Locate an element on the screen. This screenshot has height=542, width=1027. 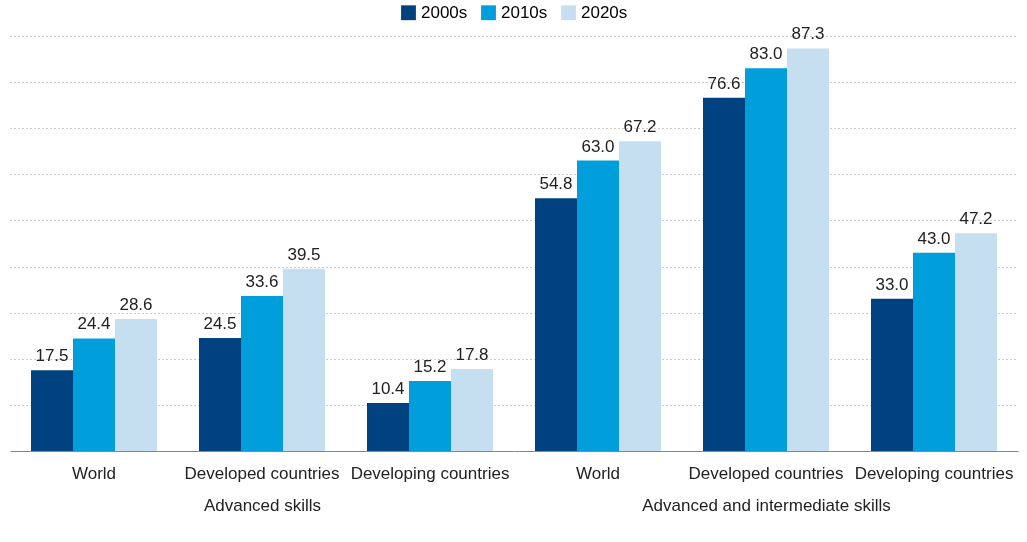
data-label: 54.8 is located at coordinates (556, 184).